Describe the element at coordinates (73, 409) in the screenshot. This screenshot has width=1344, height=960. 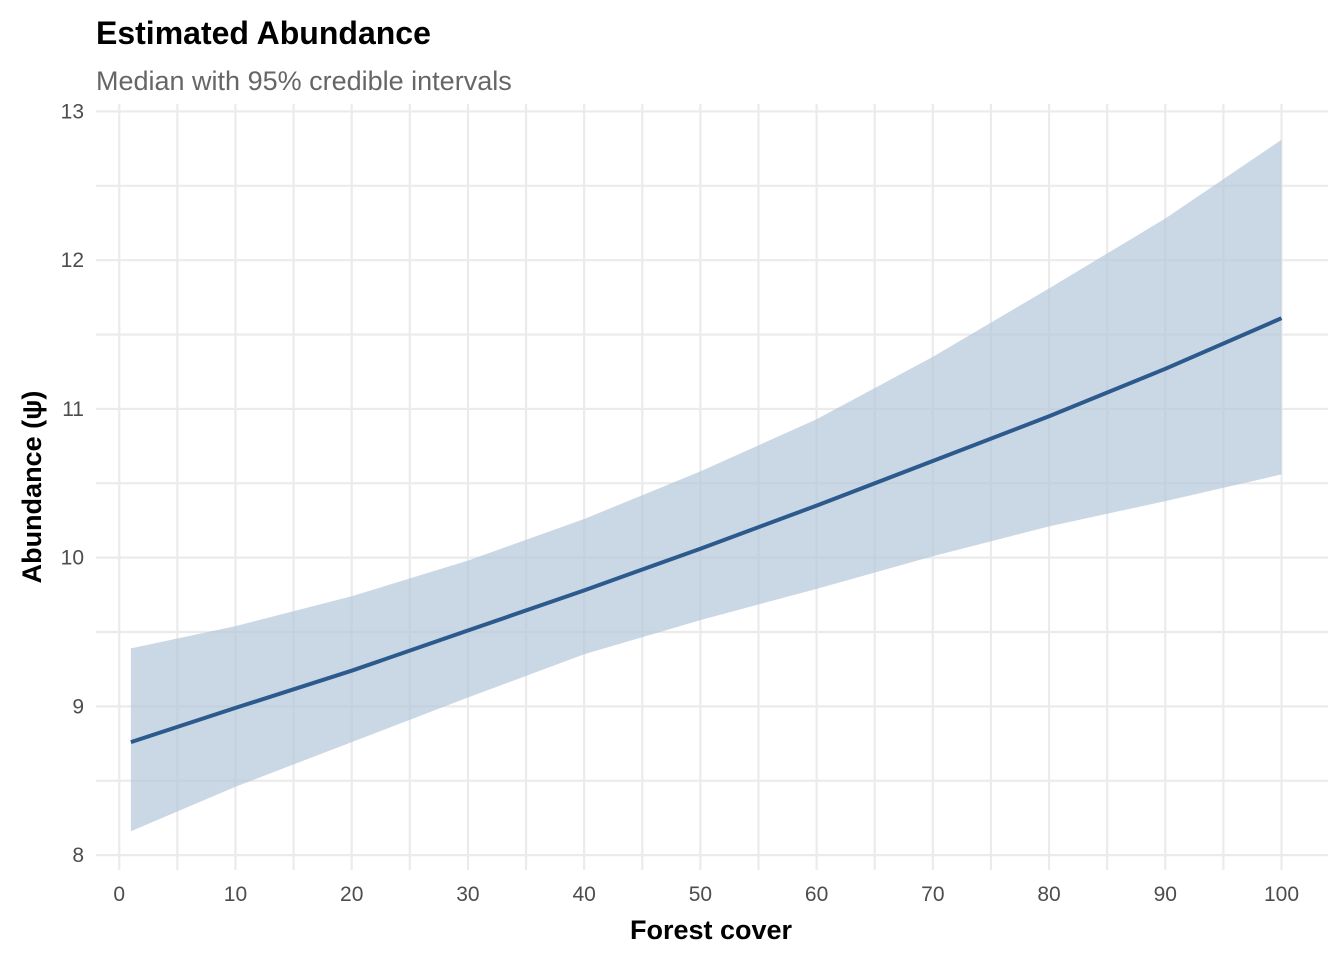
I see `y-tick-label: 11` at that location.